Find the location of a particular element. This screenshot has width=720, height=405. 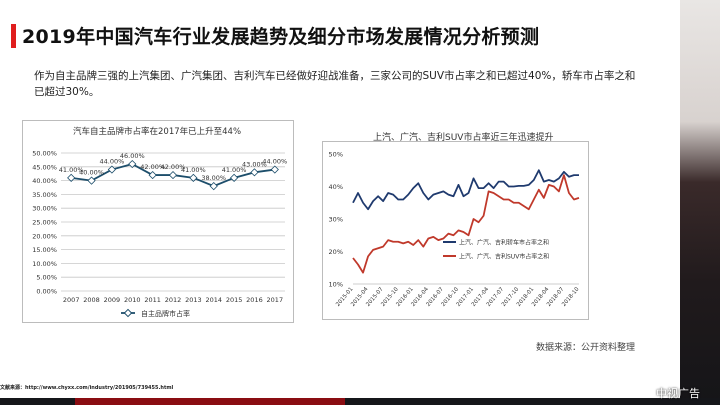

page-title: 2019年中国汽车行业发展趋势及细分市场发展情况分析预测 is located at coordinates (281, 37).